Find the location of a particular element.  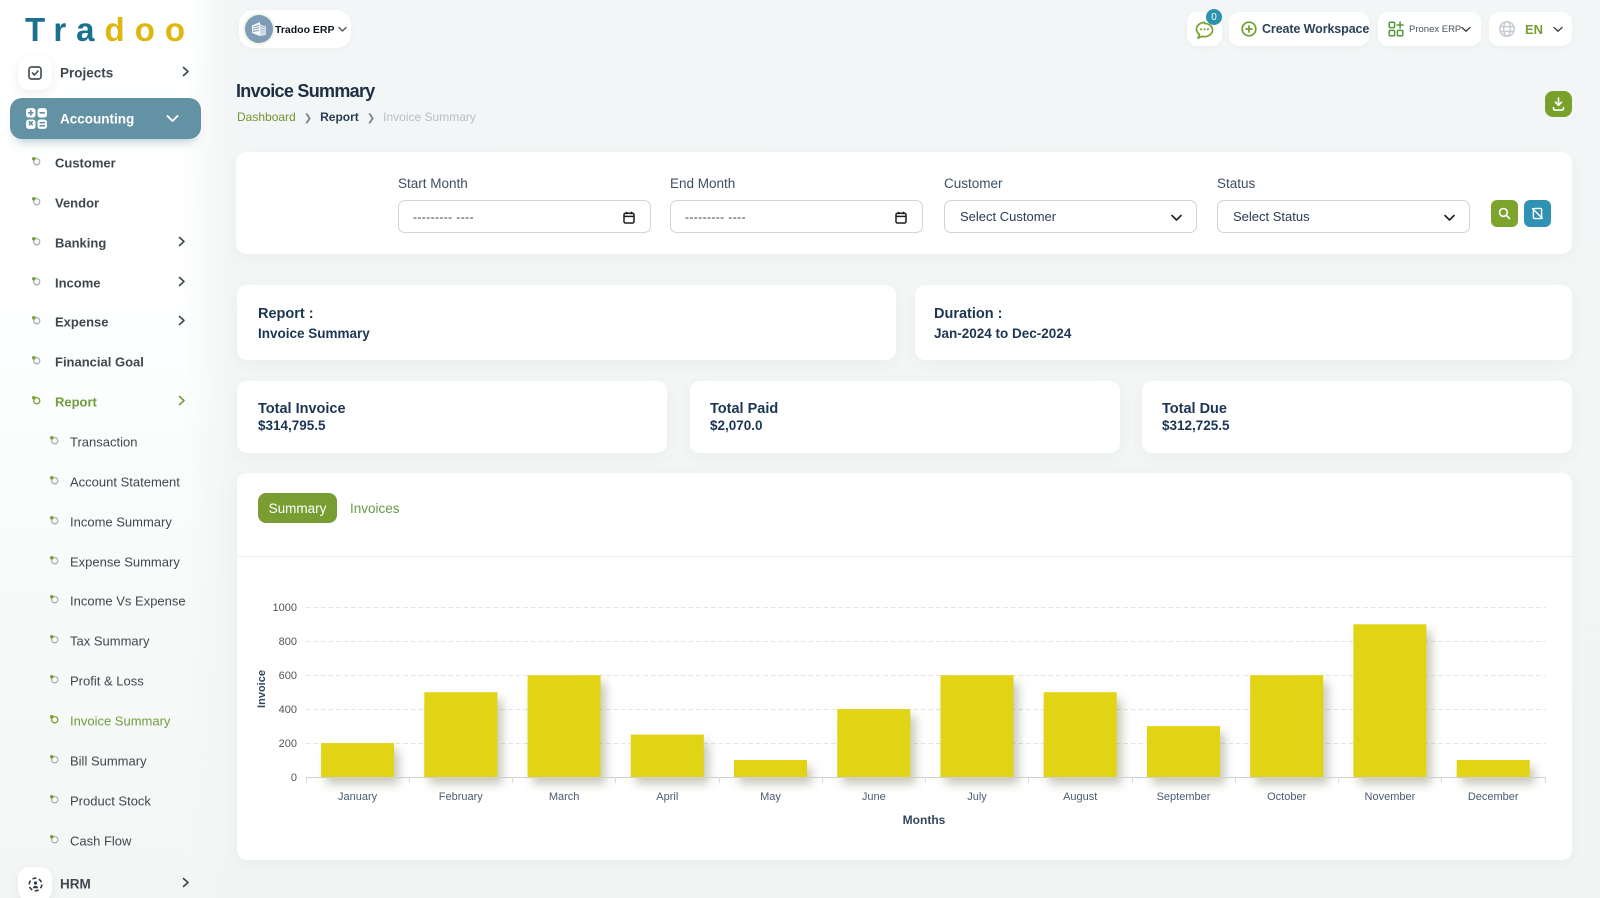

svg-text: 200 is located at coordinates (288, 744).